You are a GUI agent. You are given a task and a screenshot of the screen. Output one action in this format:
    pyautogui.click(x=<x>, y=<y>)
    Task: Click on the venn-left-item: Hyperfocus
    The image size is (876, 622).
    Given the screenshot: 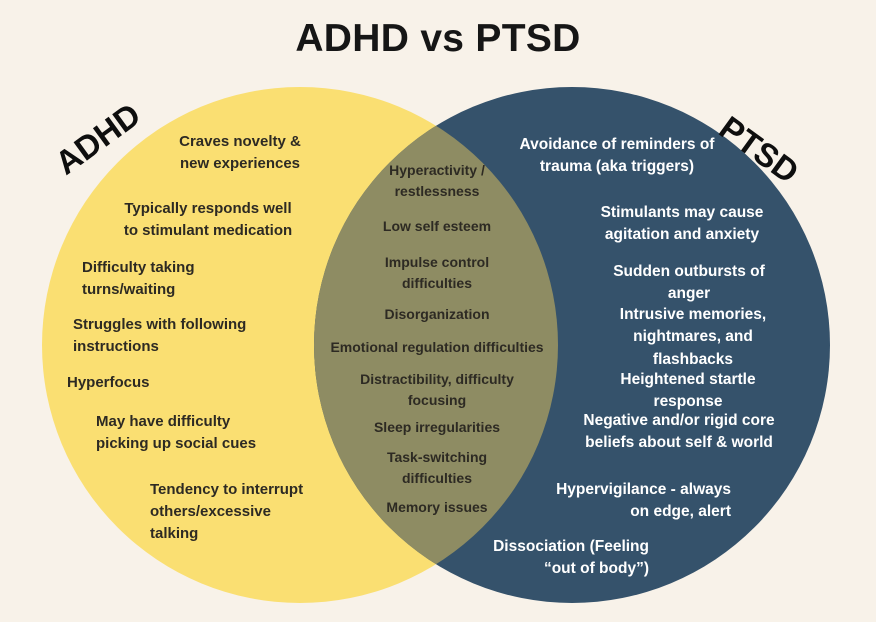 What is the action you would take?
    pyautogui.click(x=108, y=382)
    